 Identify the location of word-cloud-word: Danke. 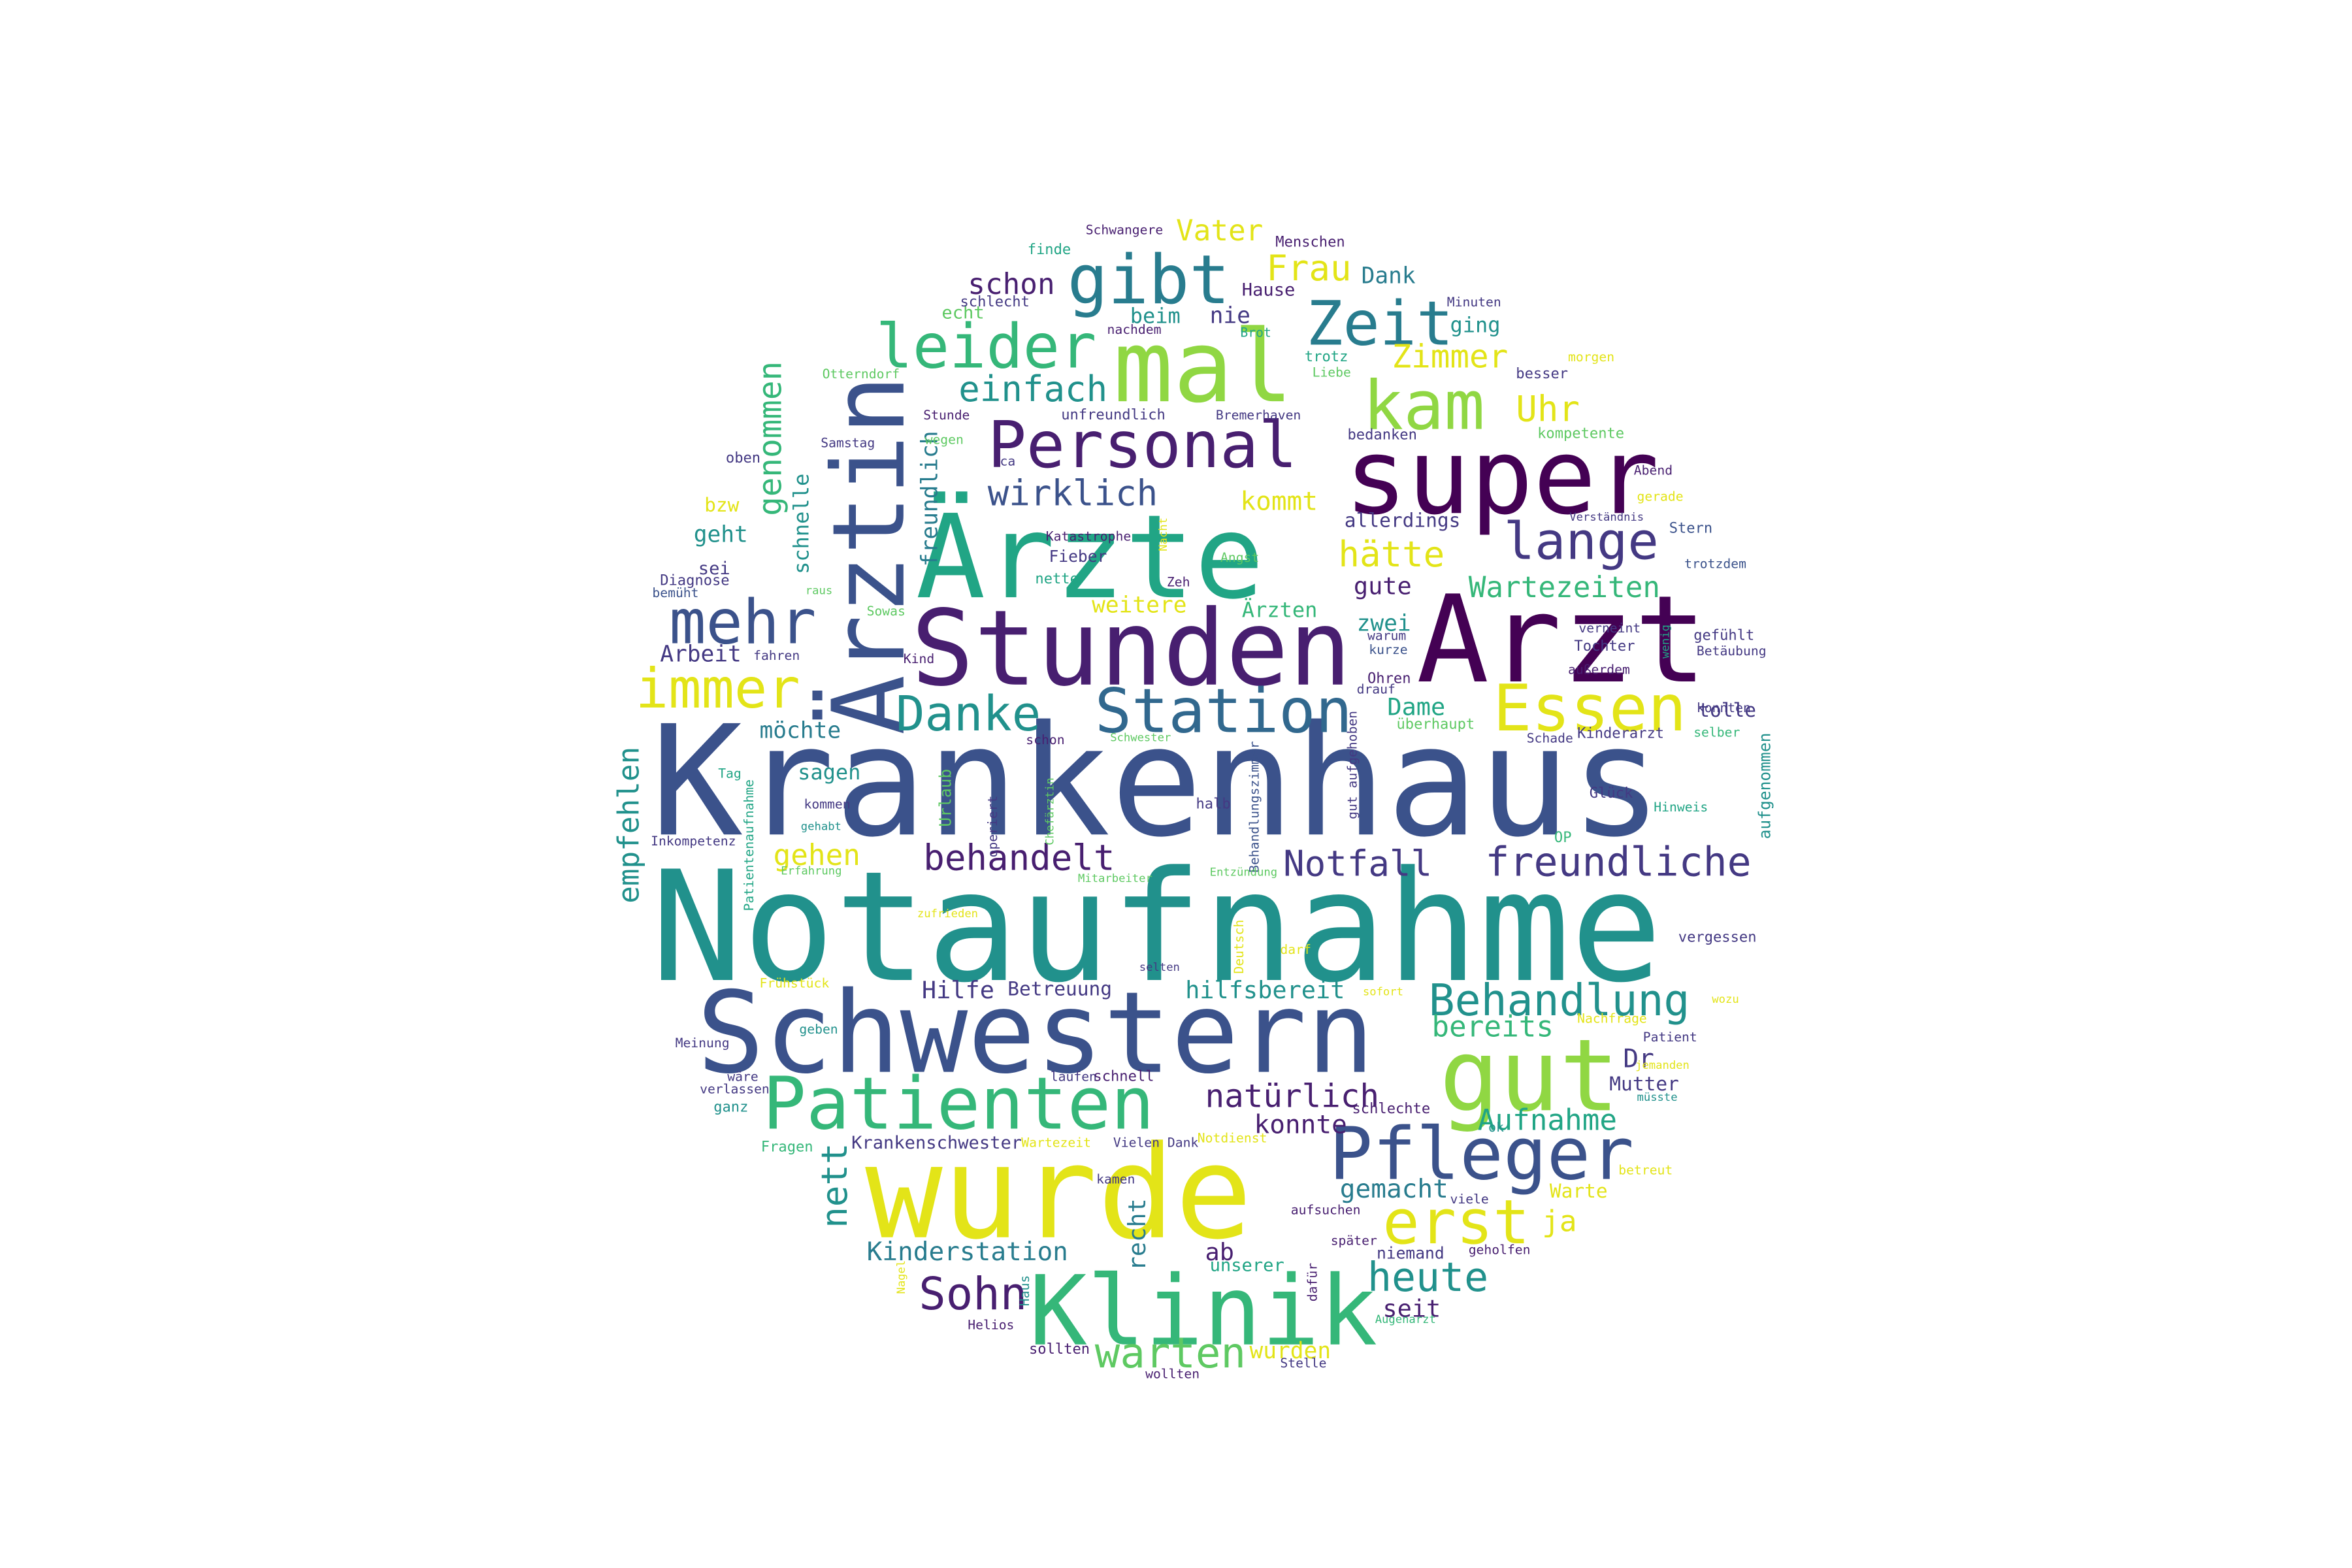
(968, 714).